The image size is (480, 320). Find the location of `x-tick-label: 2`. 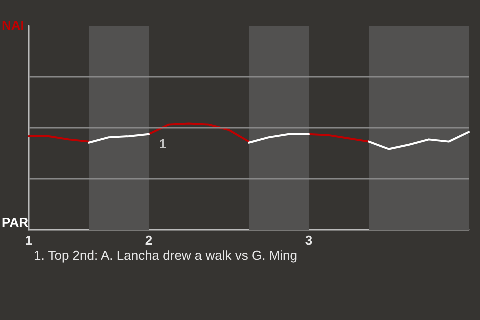

x-tick-label: 2 is located at coordinates (149, 240).